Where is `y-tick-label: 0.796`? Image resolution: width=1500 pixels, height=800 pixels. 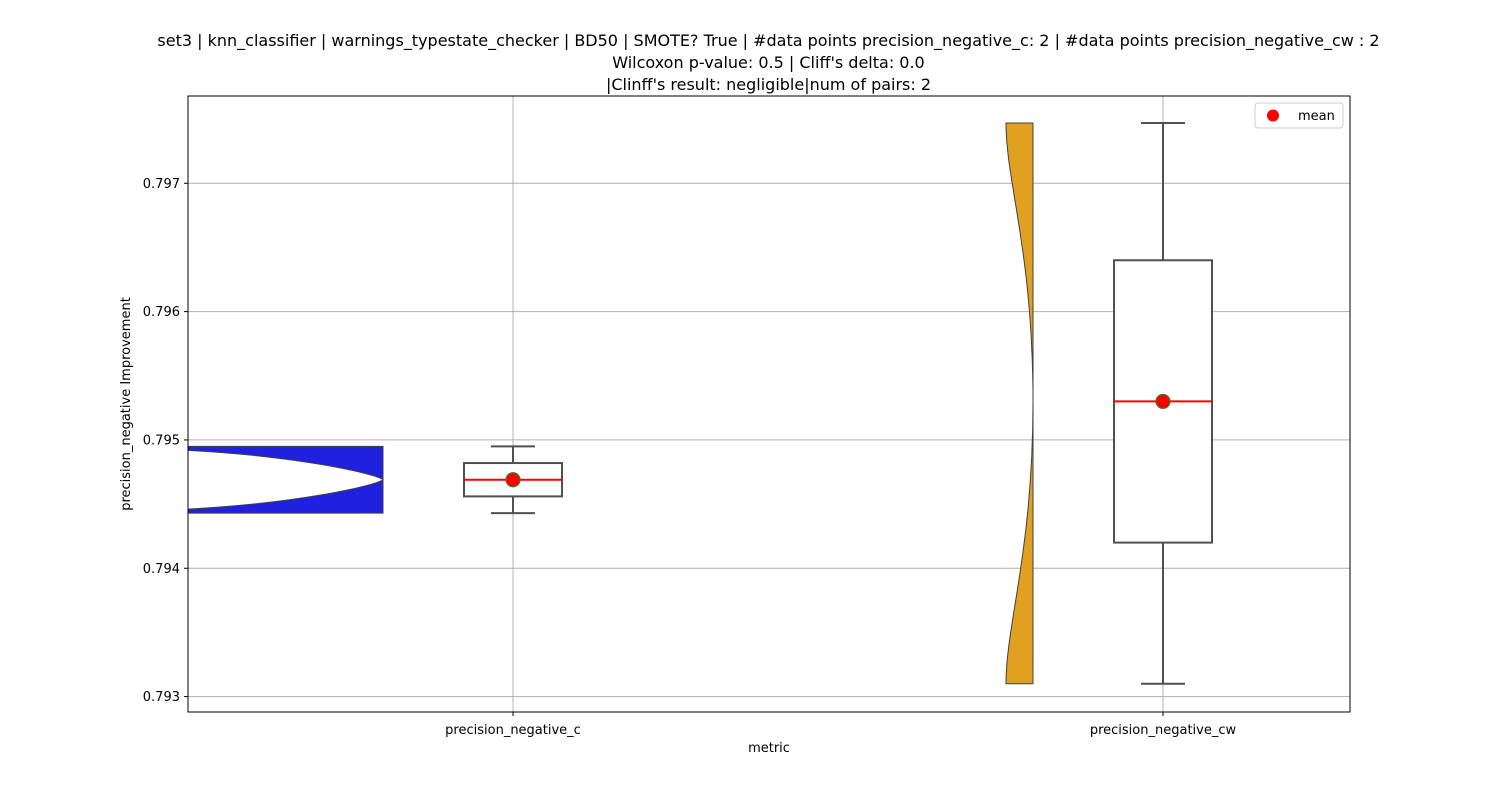 y-tick-label: 0.796 is located at coordinates (161, 312).